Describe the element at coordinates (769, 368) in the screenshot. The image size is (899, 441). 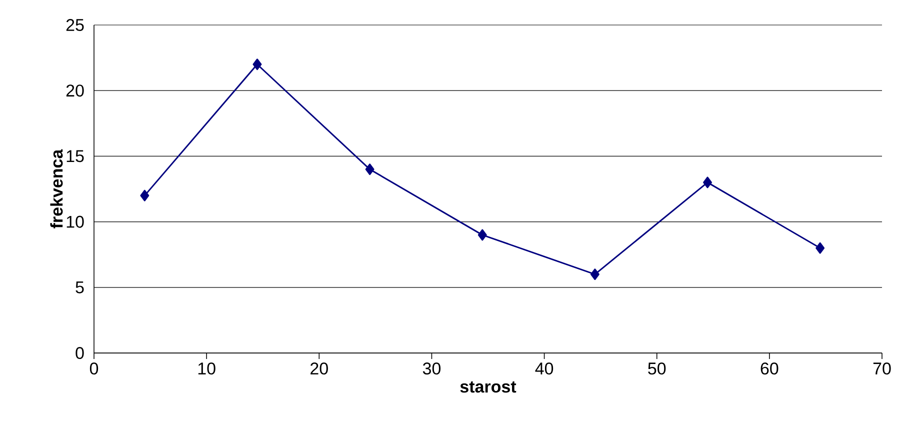
I see `x-tick-label: 60` at that location.